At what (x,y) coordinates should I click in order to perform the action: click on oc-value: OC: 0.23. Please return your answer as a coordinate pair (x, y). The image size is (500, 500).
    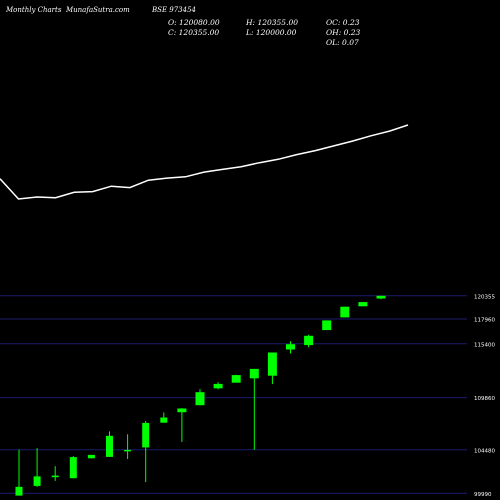
    Looking at the image, I should click on (343, 22).